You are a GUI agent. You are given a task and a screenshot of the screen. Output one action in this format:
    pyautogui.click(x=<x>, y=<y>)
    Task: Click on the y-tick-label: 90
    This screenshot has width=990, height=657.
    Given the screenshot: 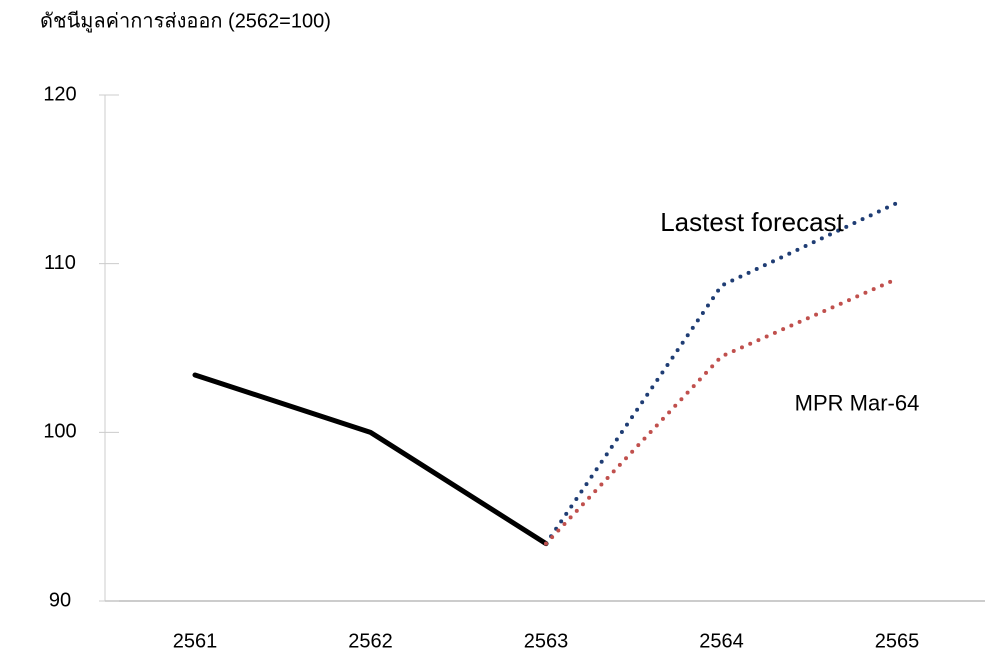 What is the action you would take?
    pyautogui.click(x=60, y=600)
    